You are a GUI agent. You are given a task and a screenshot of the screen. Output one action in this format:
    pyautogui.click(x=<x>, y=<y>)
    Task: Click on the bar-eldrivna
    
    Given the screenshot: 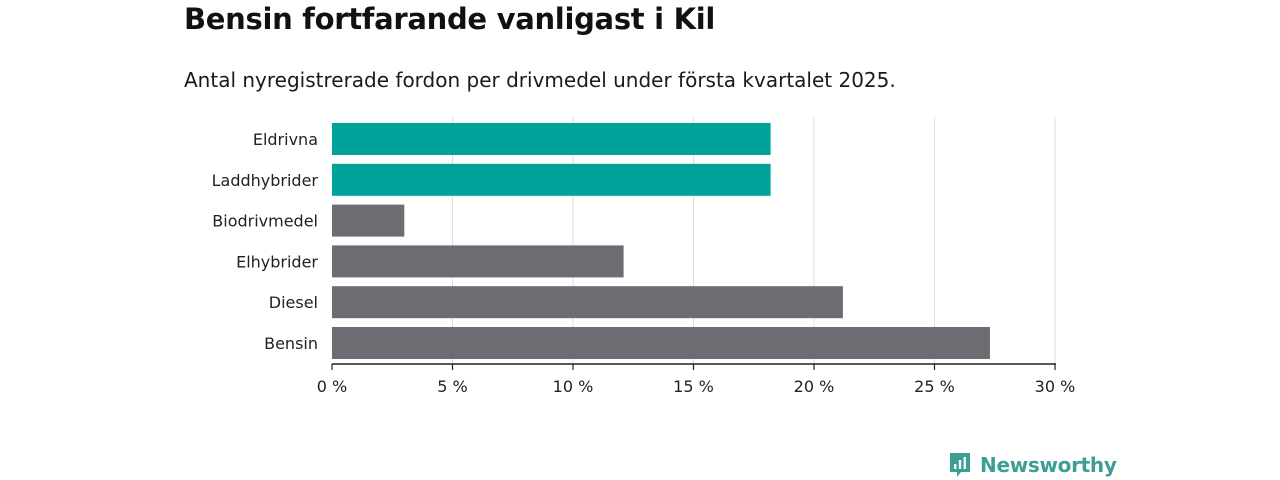 What is the action you would take?
    pyautogui.click(x=551, y=139)
    